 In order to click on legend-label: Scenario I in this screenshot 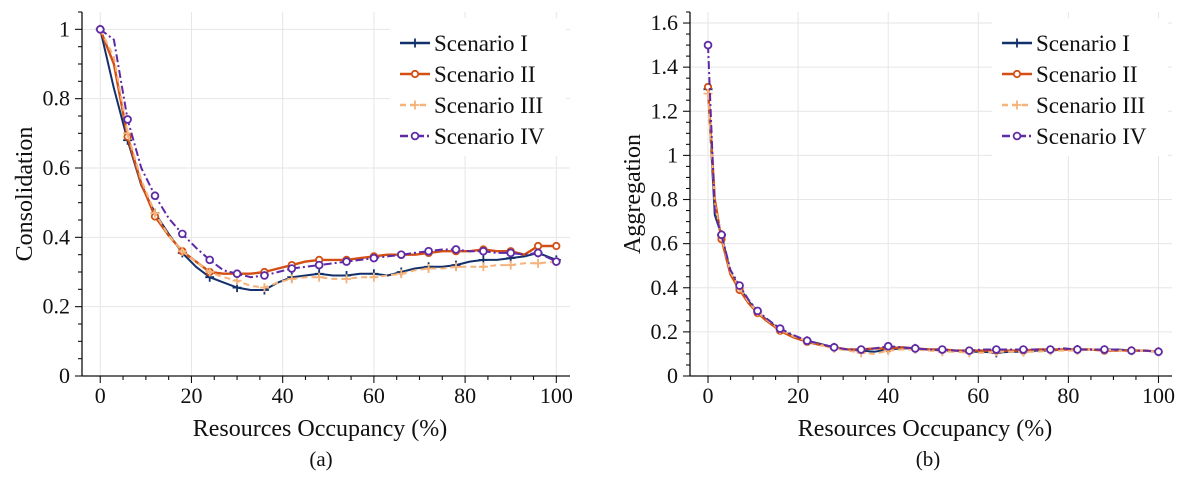, I will do `click(481, 43)`.